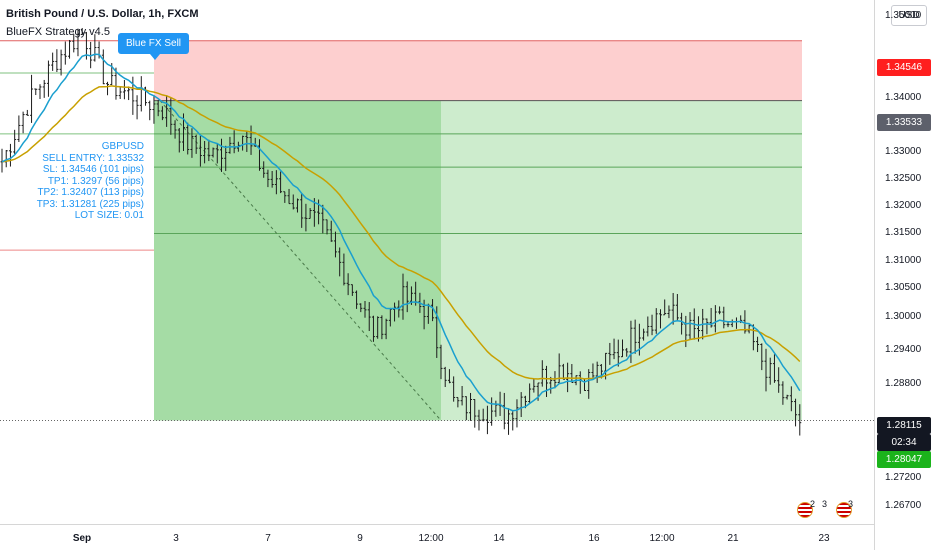  What do you see at coordinates (93, 169) in the screenshot?
I see `info-sl: SL: 1.34546 (101 pips)` at bounding box center [93, 169].